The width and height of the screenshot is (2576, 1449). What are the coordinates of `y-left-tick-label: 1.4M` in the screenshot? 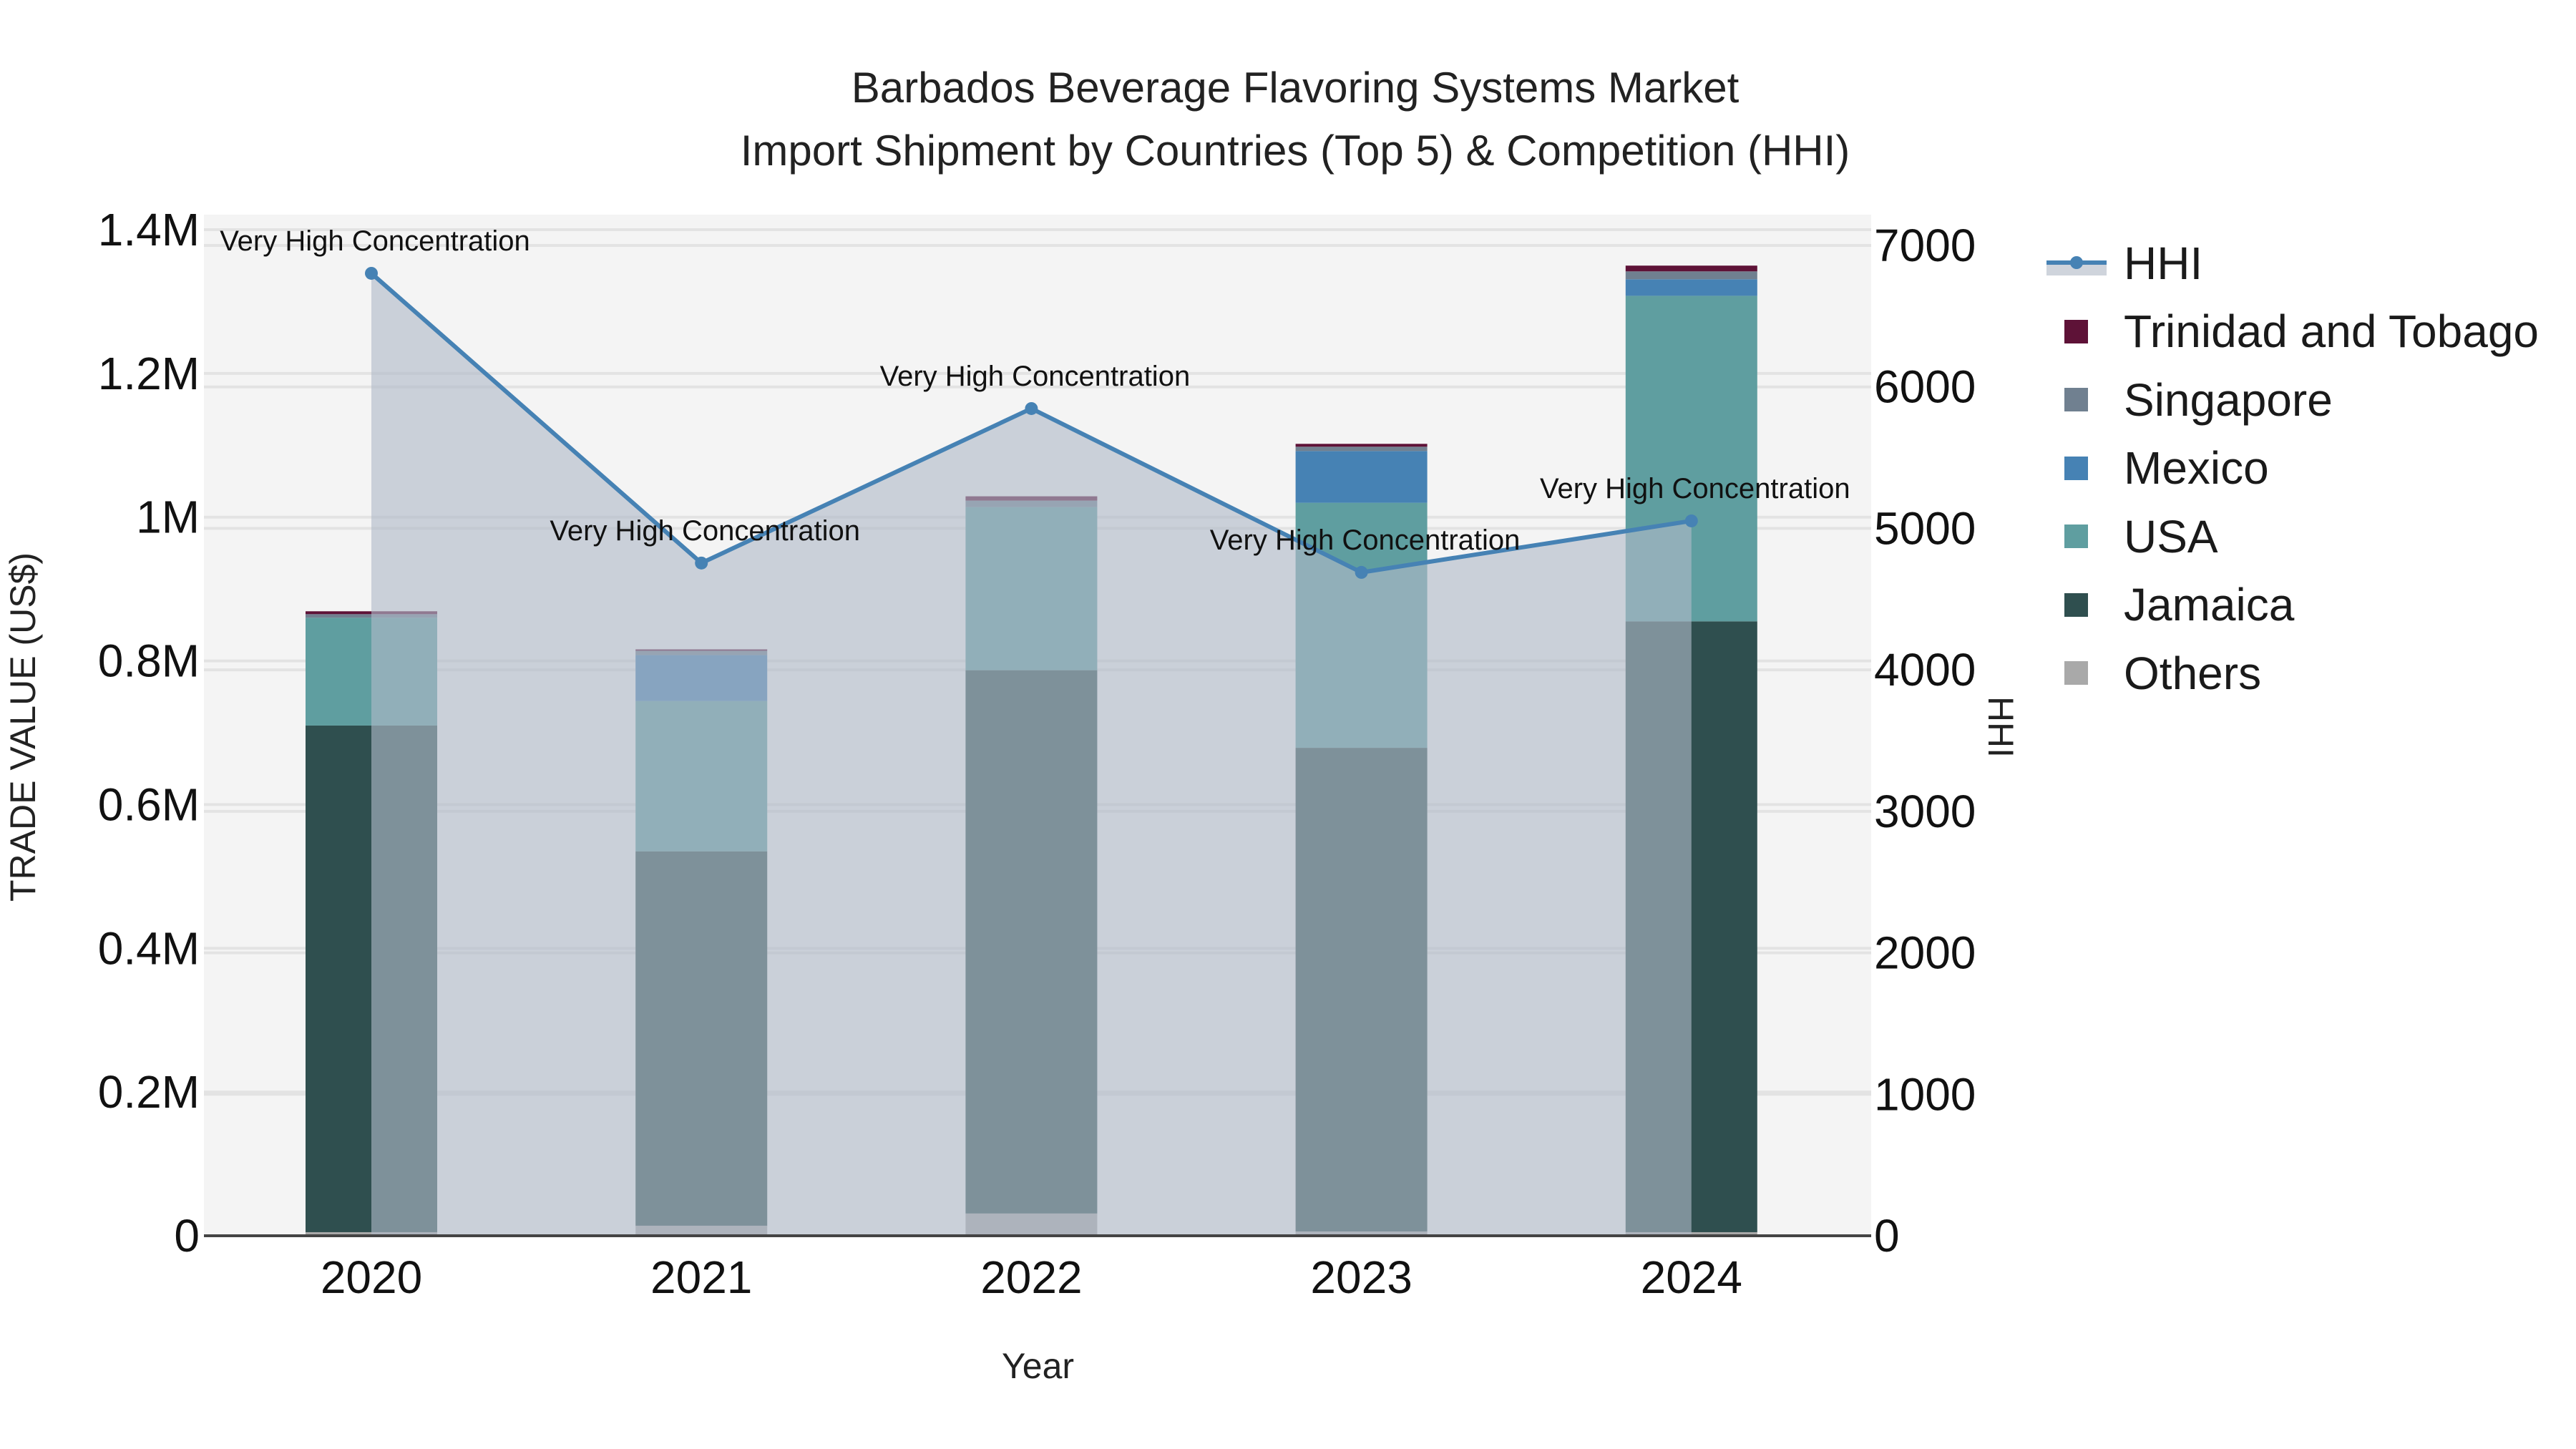 It's located at (149, 229).